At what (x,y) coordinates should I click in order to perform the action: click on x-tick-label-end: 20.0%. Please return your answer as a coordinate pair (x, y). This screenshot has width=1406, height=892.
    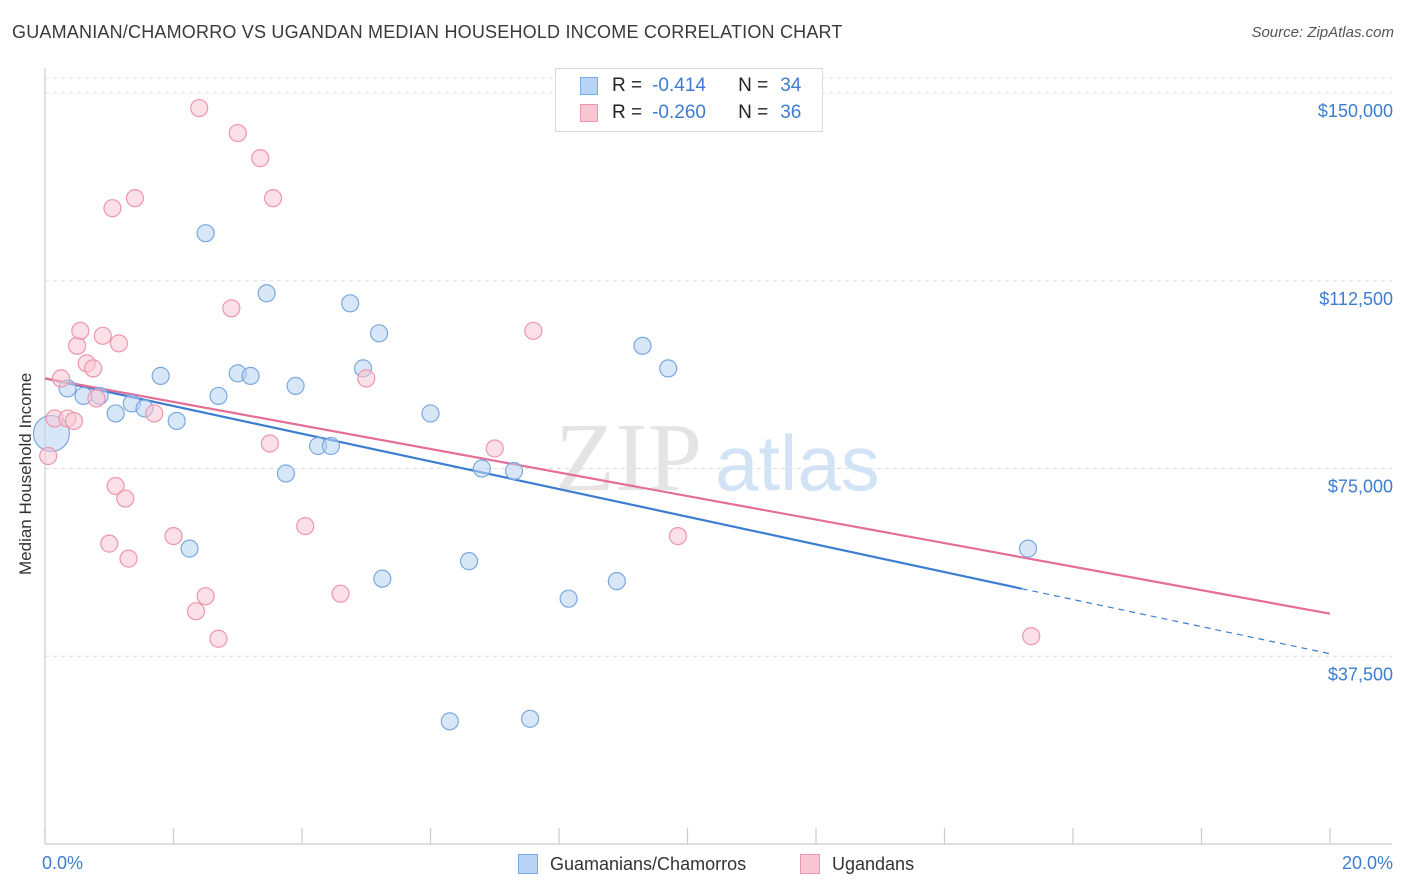
    Looking at the image, I should click on (1367, 863).